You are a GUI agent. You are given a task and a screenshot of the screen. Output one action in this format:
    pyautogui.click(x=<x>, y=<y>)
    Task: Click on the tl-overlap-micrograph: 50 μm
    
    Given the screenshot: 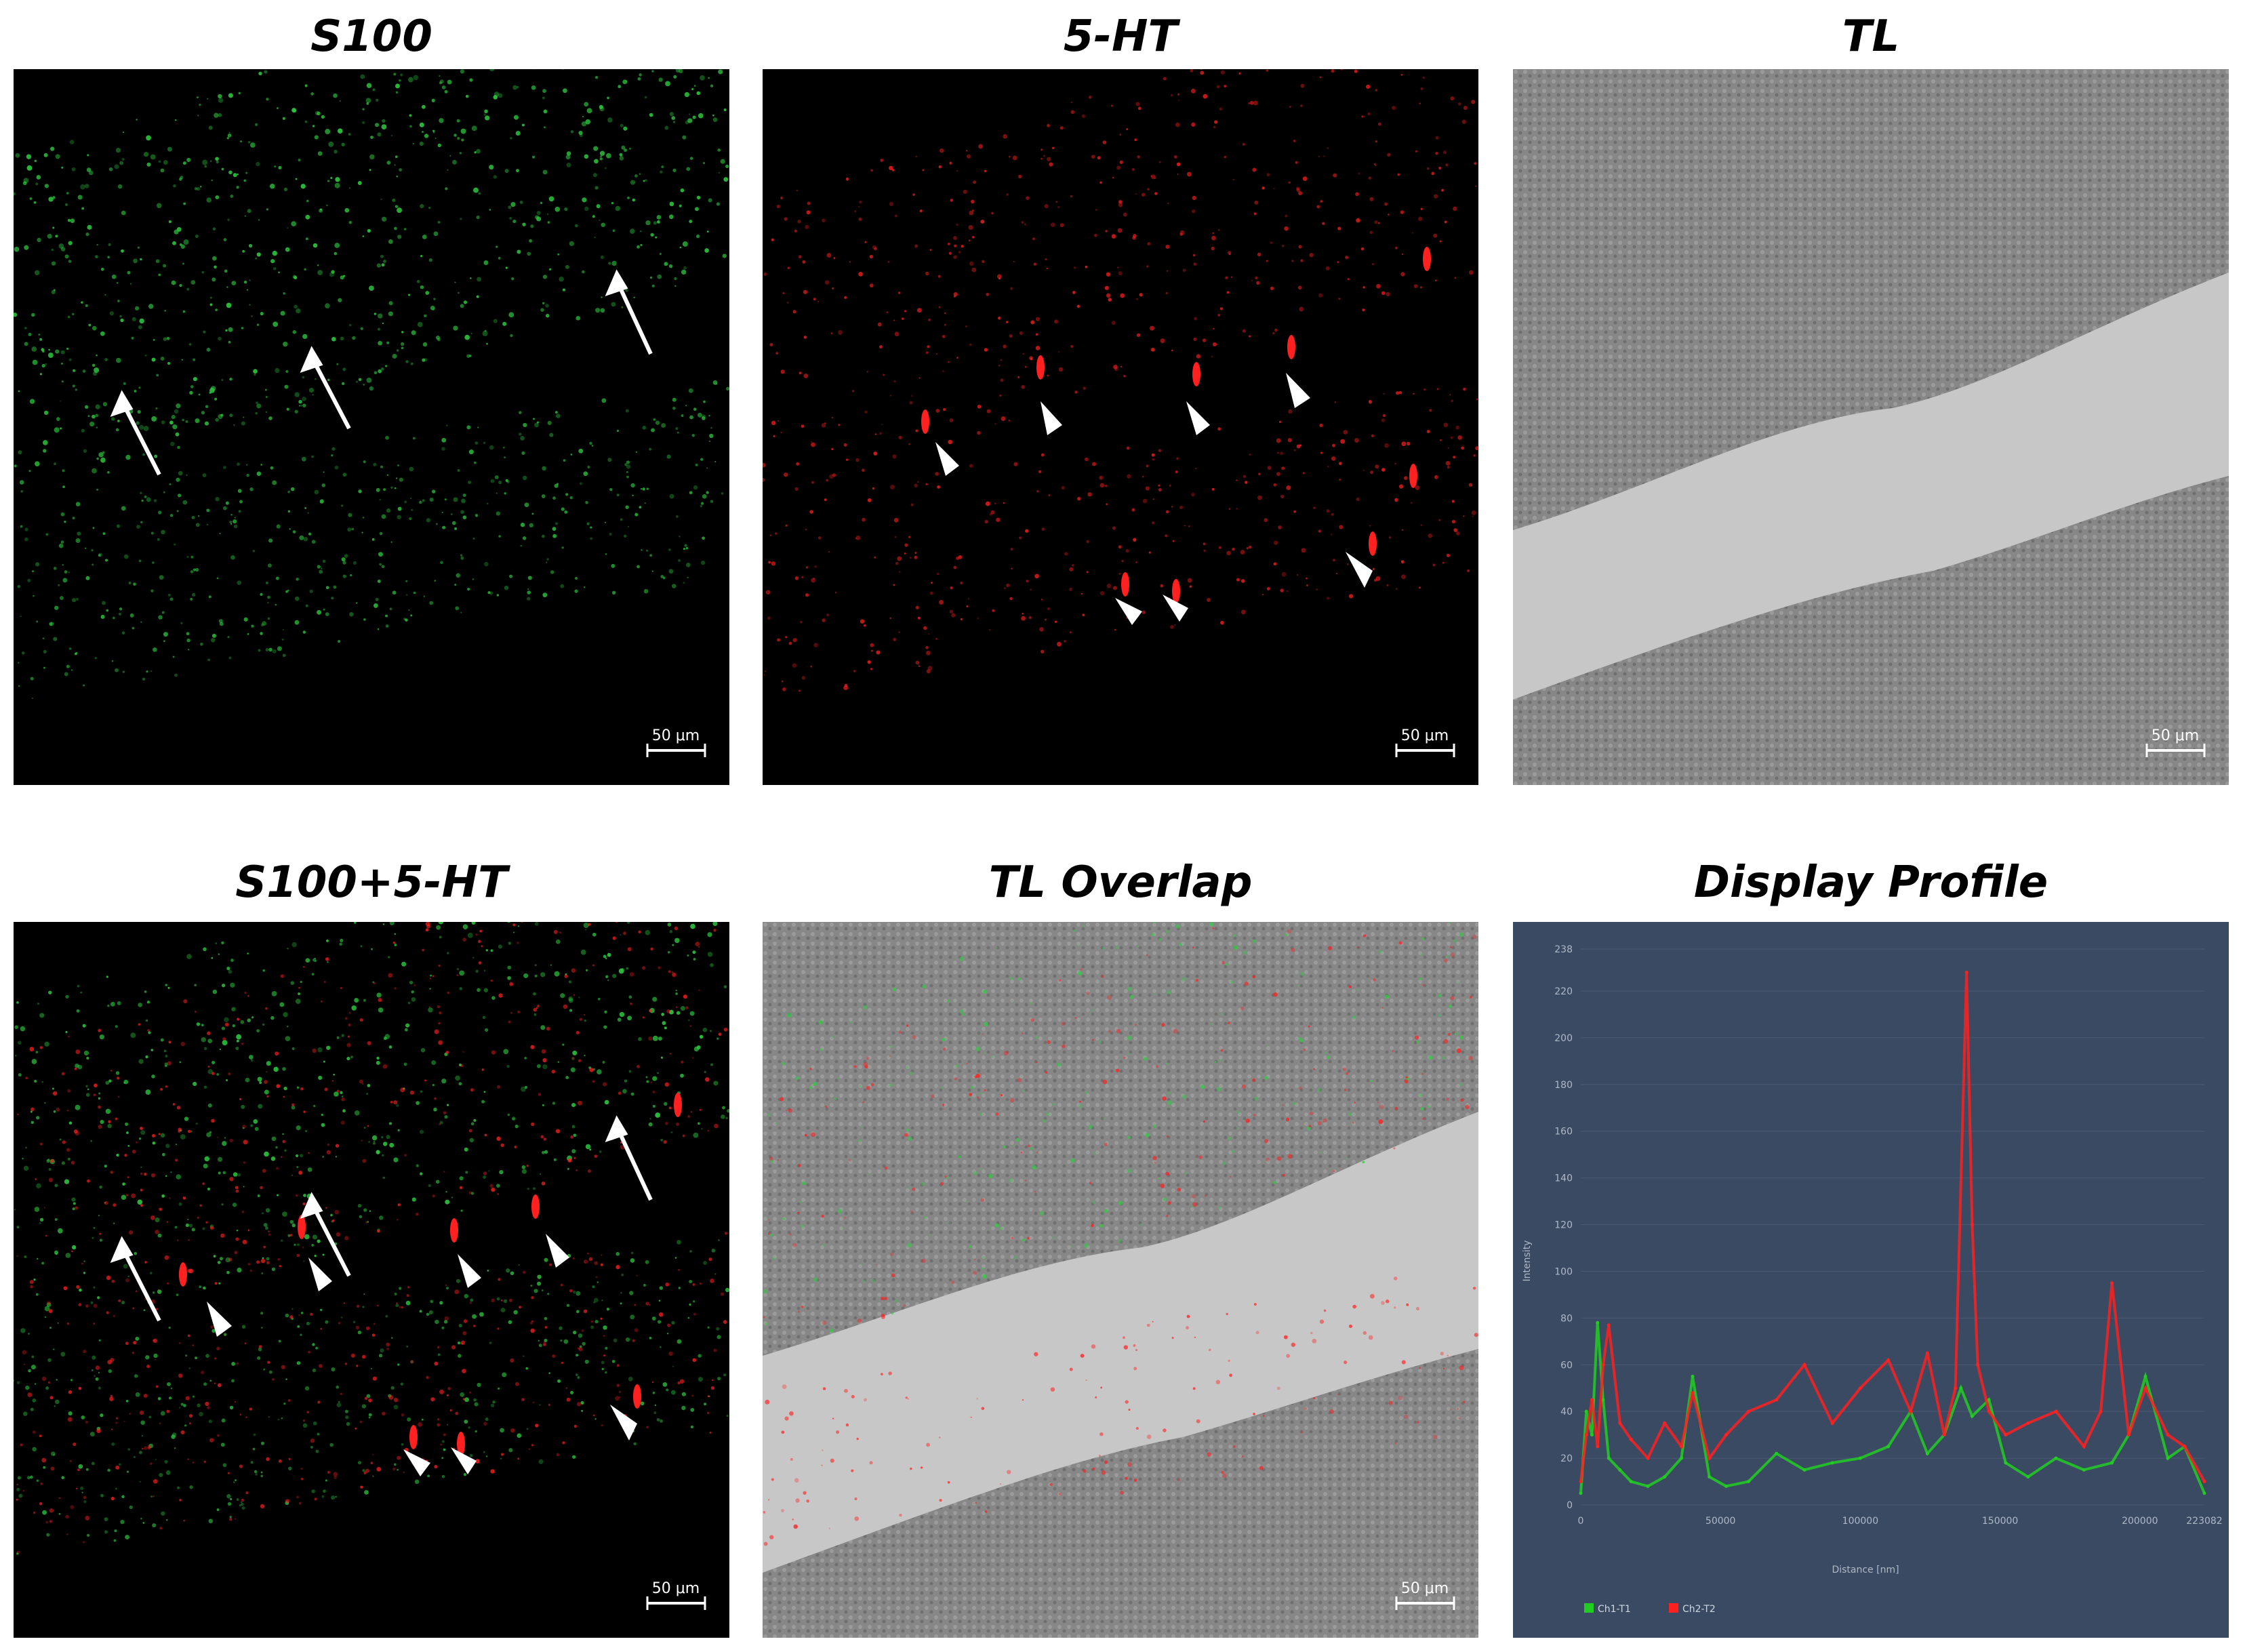 What is the action you would take?
    pyautogui.click(x=1120, y=1280)
    